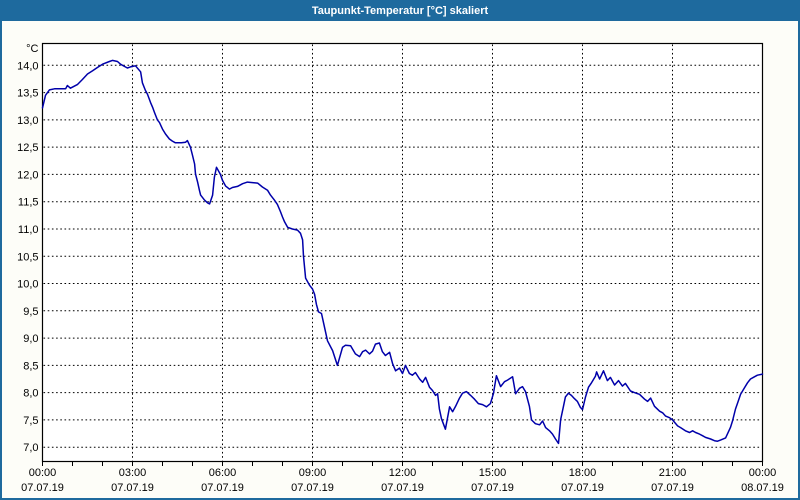 This screenshot has width=800, height=500. What do you see at coordinates (30, 448) in the screenshot?
I see `y-tick-label: 7,0` at bounding box center [30, 448].